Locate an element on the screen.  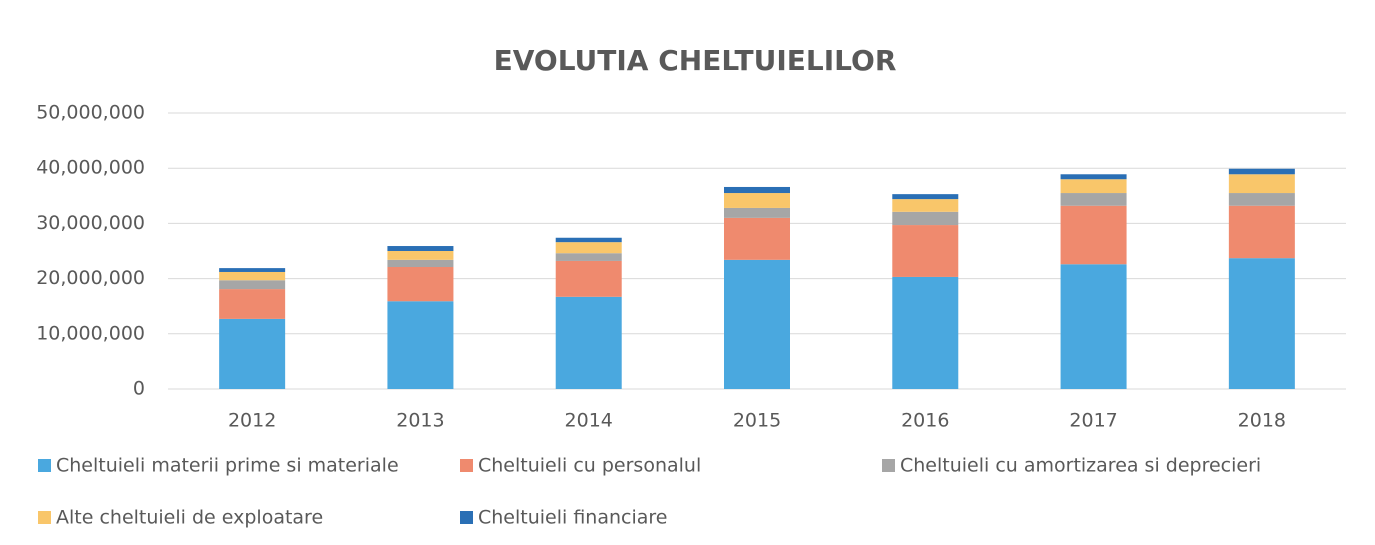
x-tick-label: 2016 is located at coordinates (925, 421).